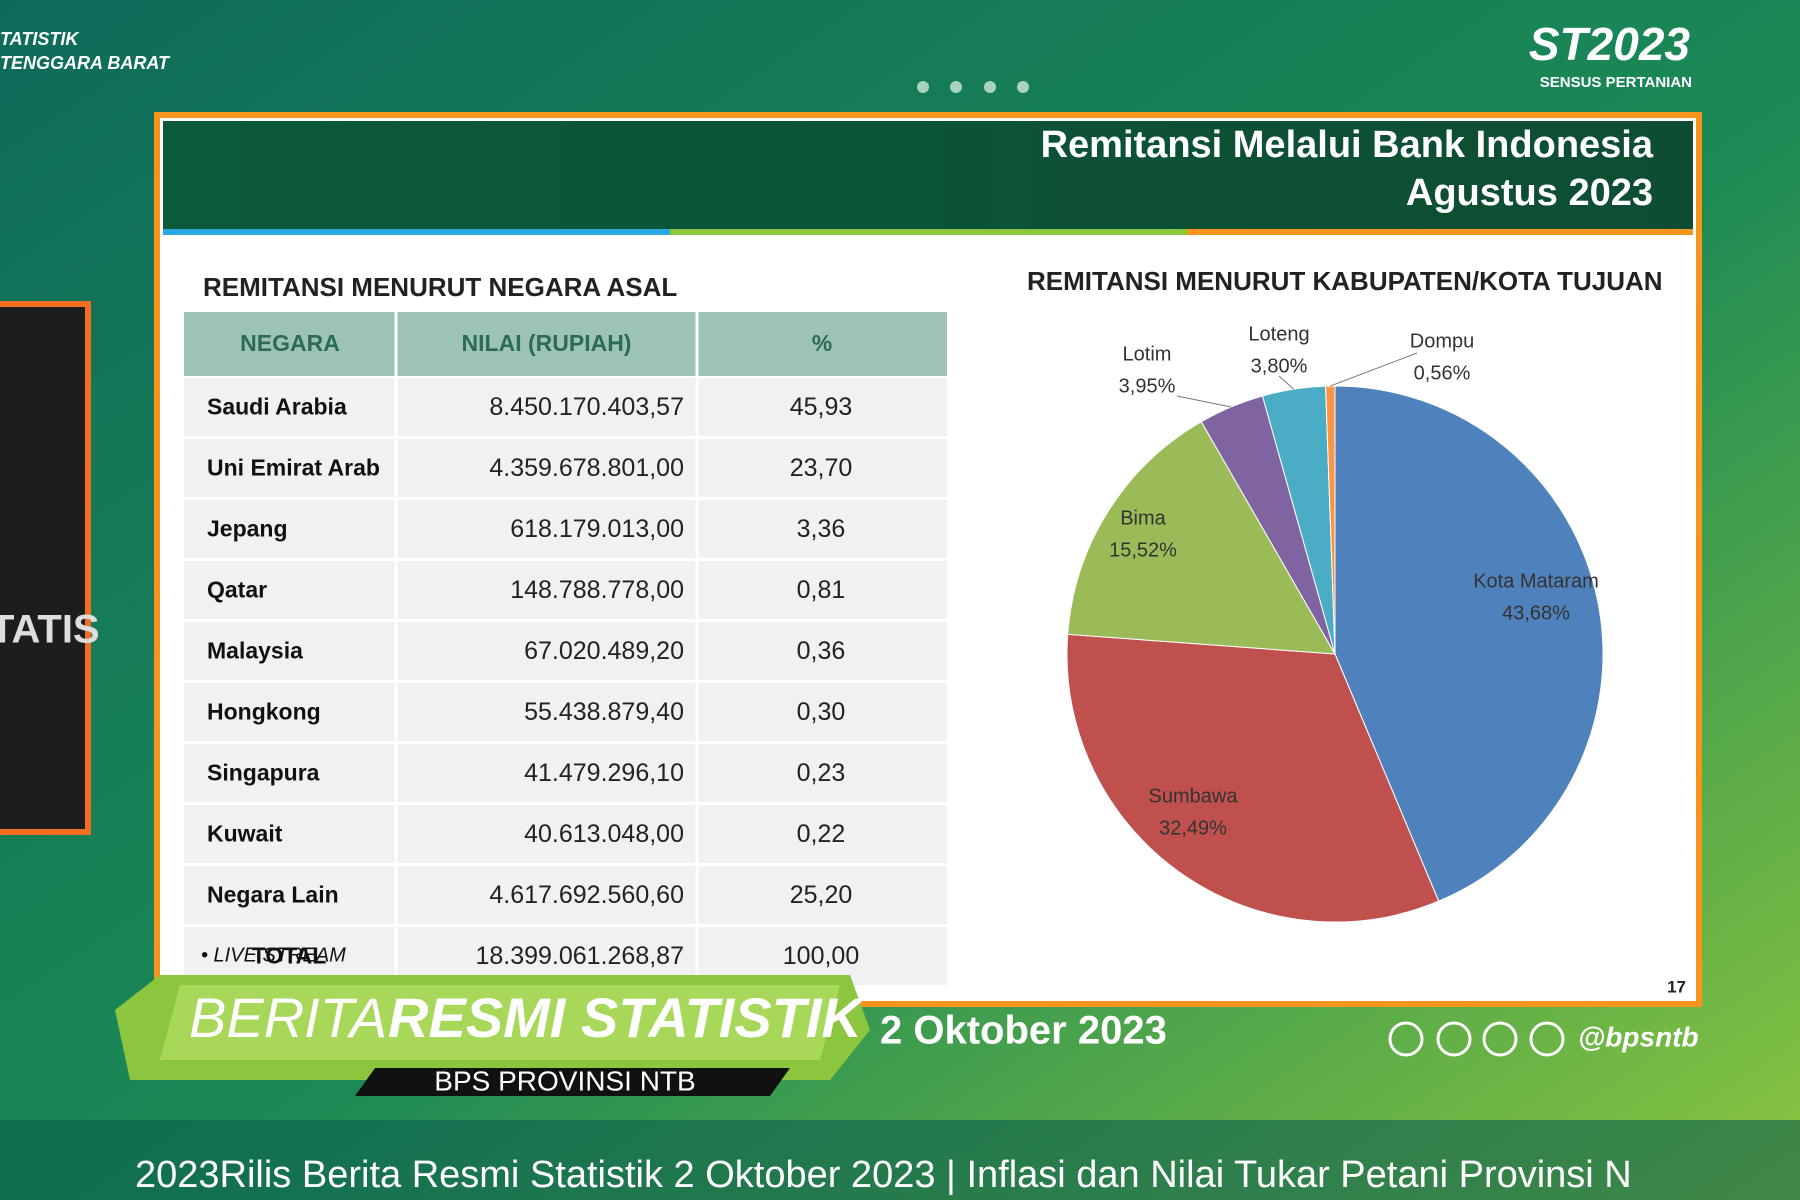  What do you see at coordinates (821, 651) in the screenshot?
I see `cell-percent: 0,36` at bounding box center [821, 651].